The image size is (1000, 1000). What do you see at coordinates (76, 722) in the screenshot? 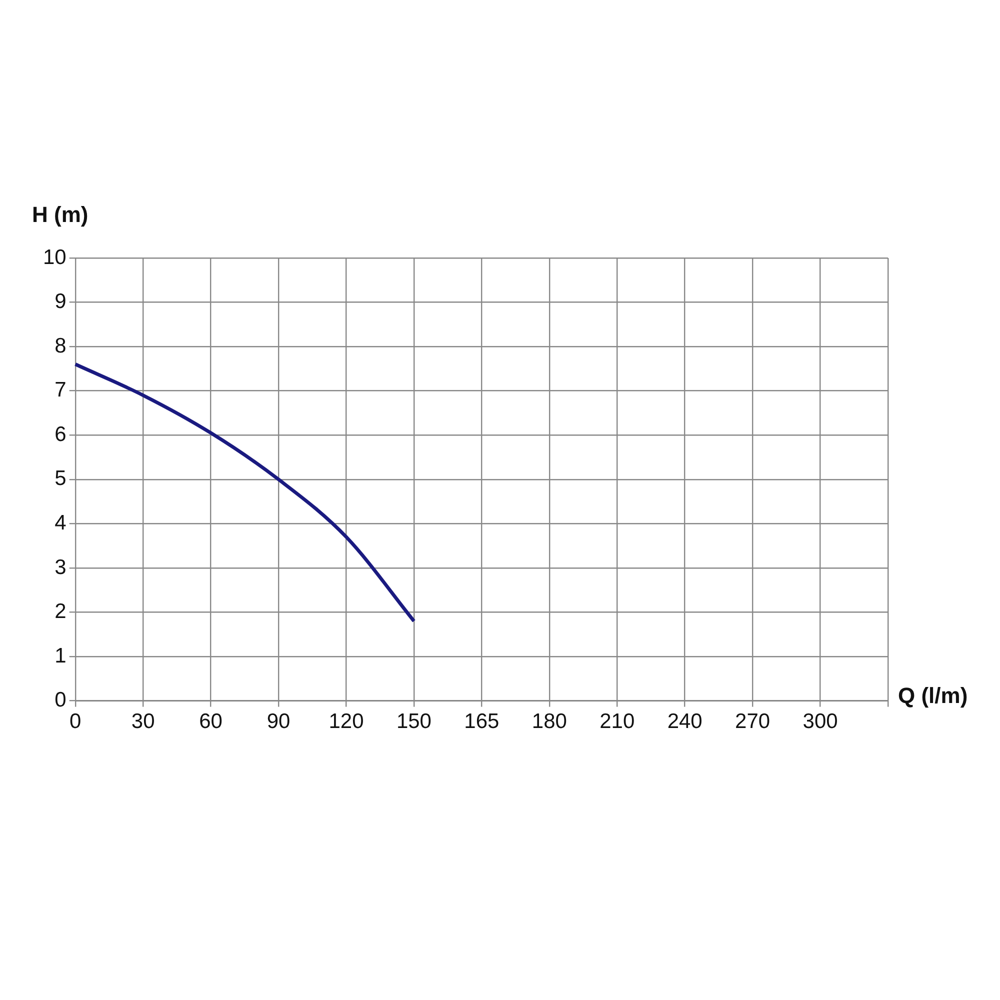
I see `x-tick-label: 0` at bounding box center [76, 722].